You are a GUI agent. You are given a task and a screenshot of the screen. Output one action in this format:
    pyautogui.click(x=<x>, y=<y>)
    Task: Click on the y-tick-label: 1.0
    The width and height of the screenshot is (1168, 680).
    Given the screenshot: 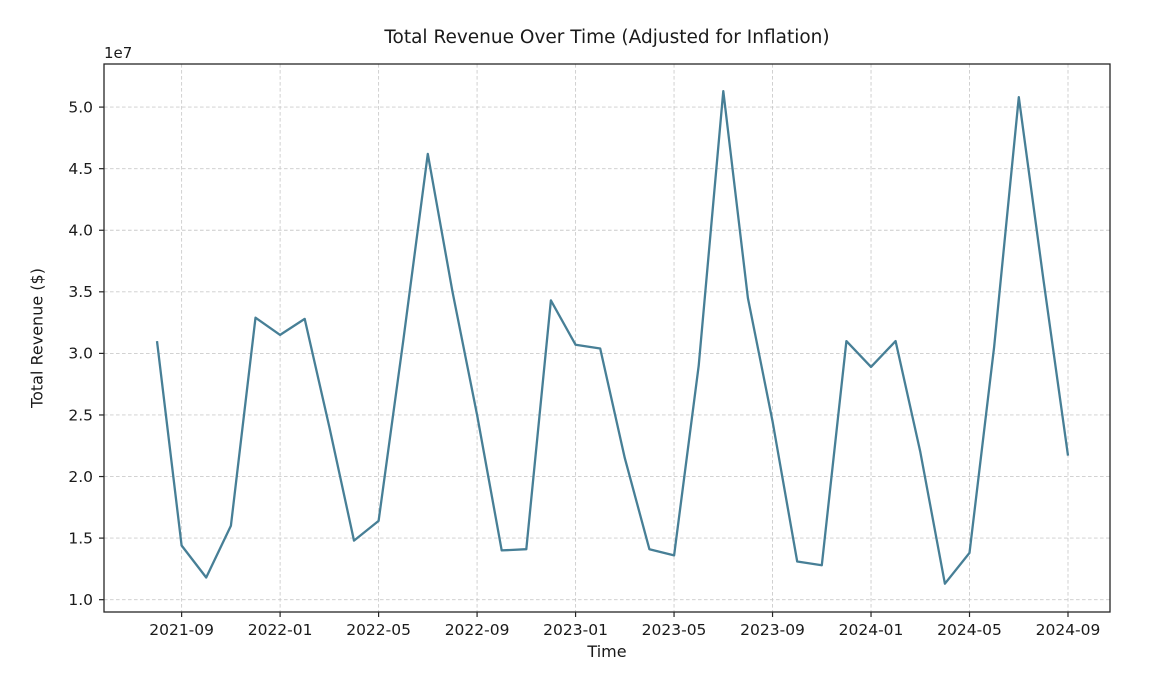 What is the action you would take?
    pyautogui.click(x=80, y=600)
    